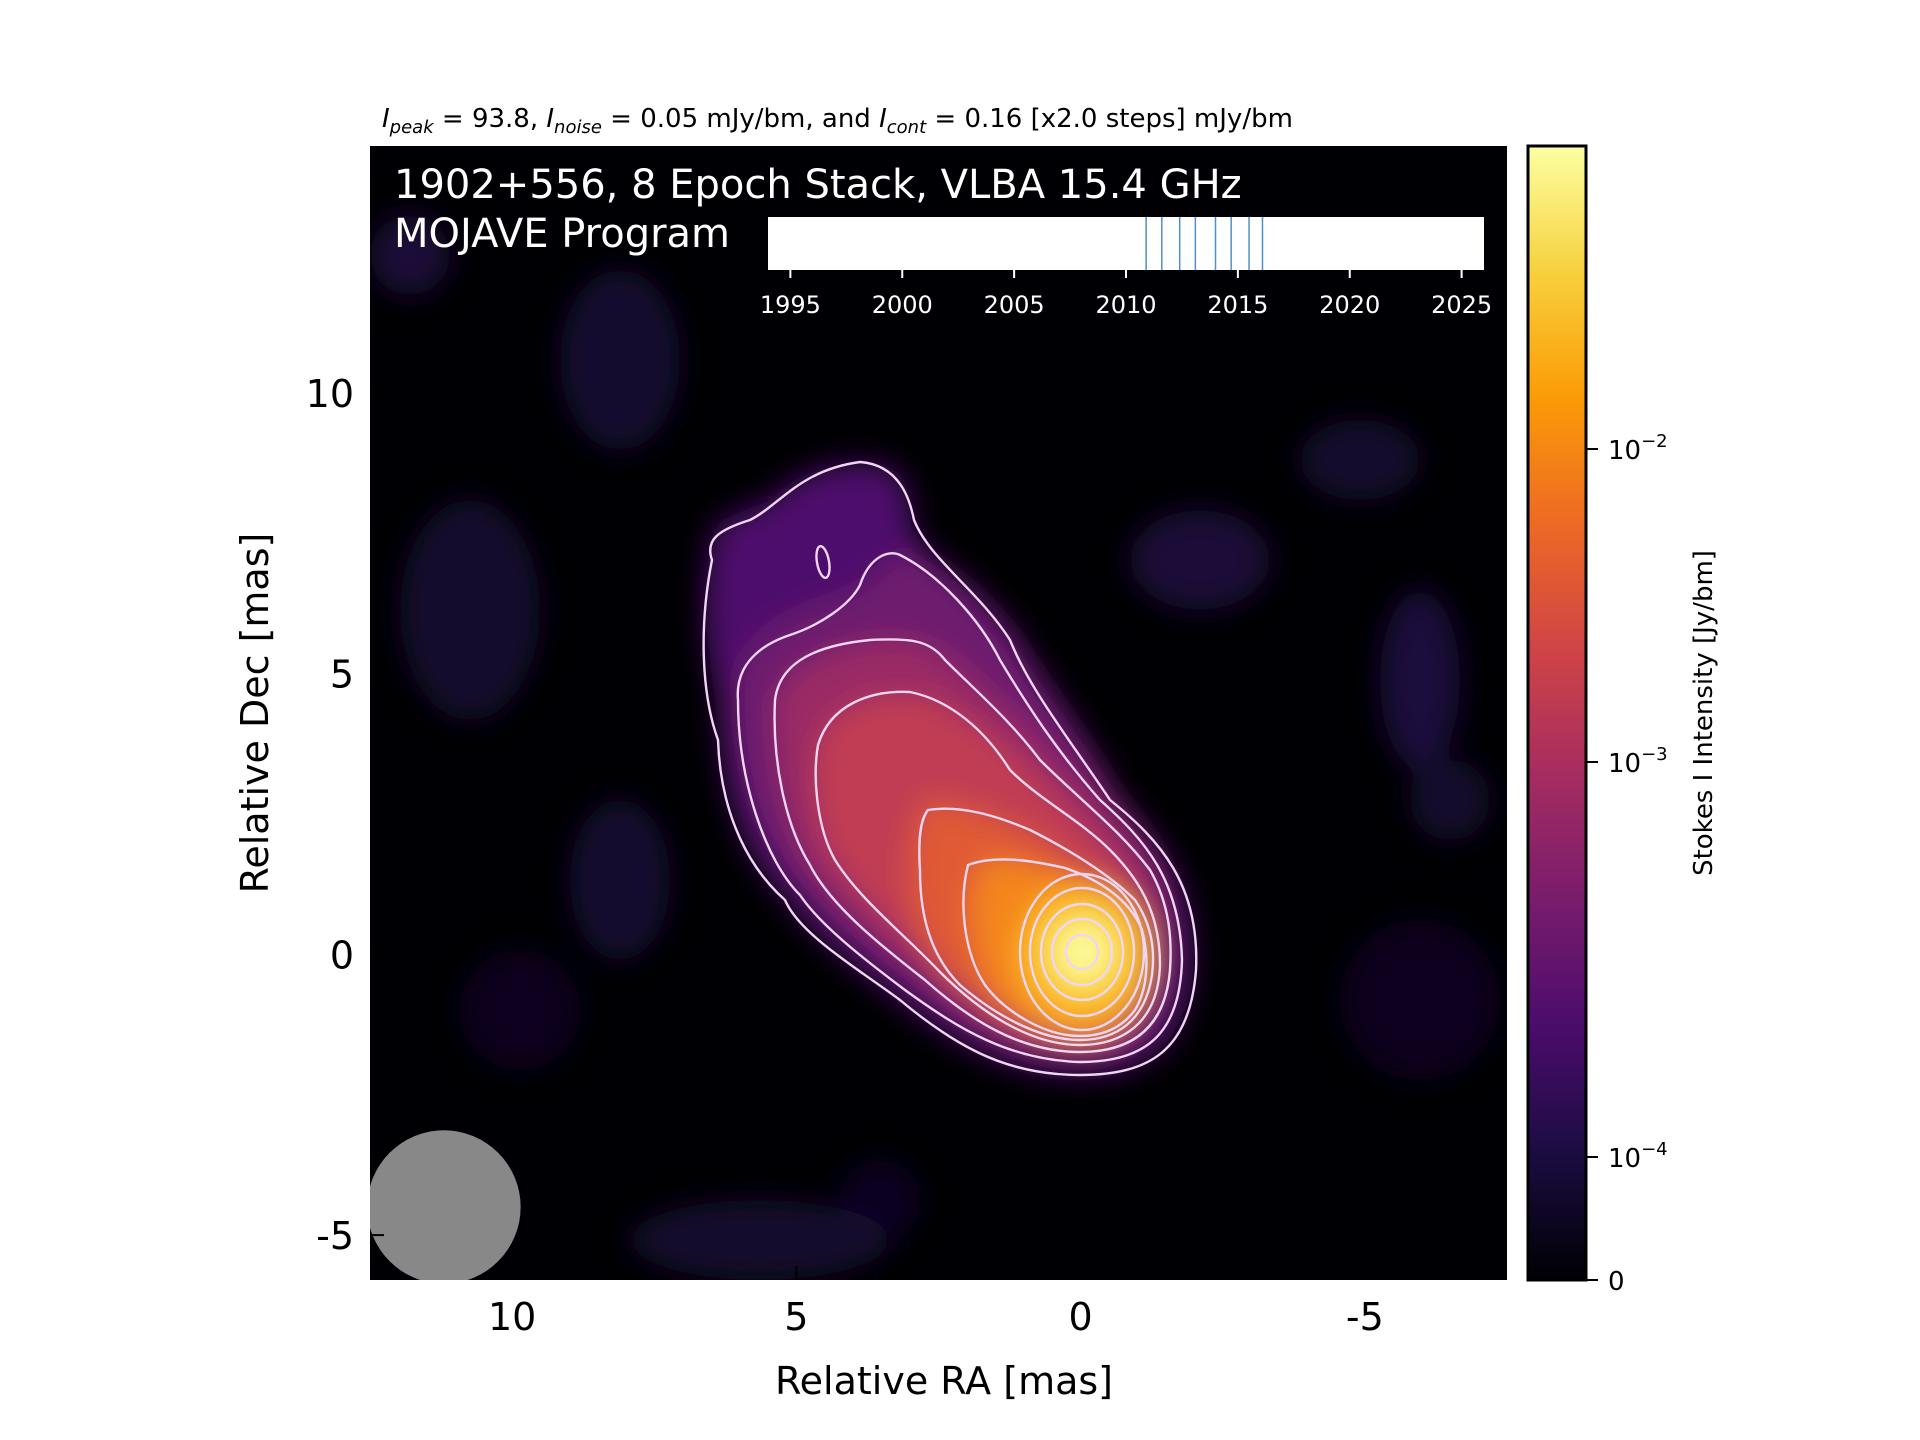  What do you see at coordinates (1081, 1317) in the screenshot?
I see `x-tick-label: 0` at bounding box center [1081, 1317].